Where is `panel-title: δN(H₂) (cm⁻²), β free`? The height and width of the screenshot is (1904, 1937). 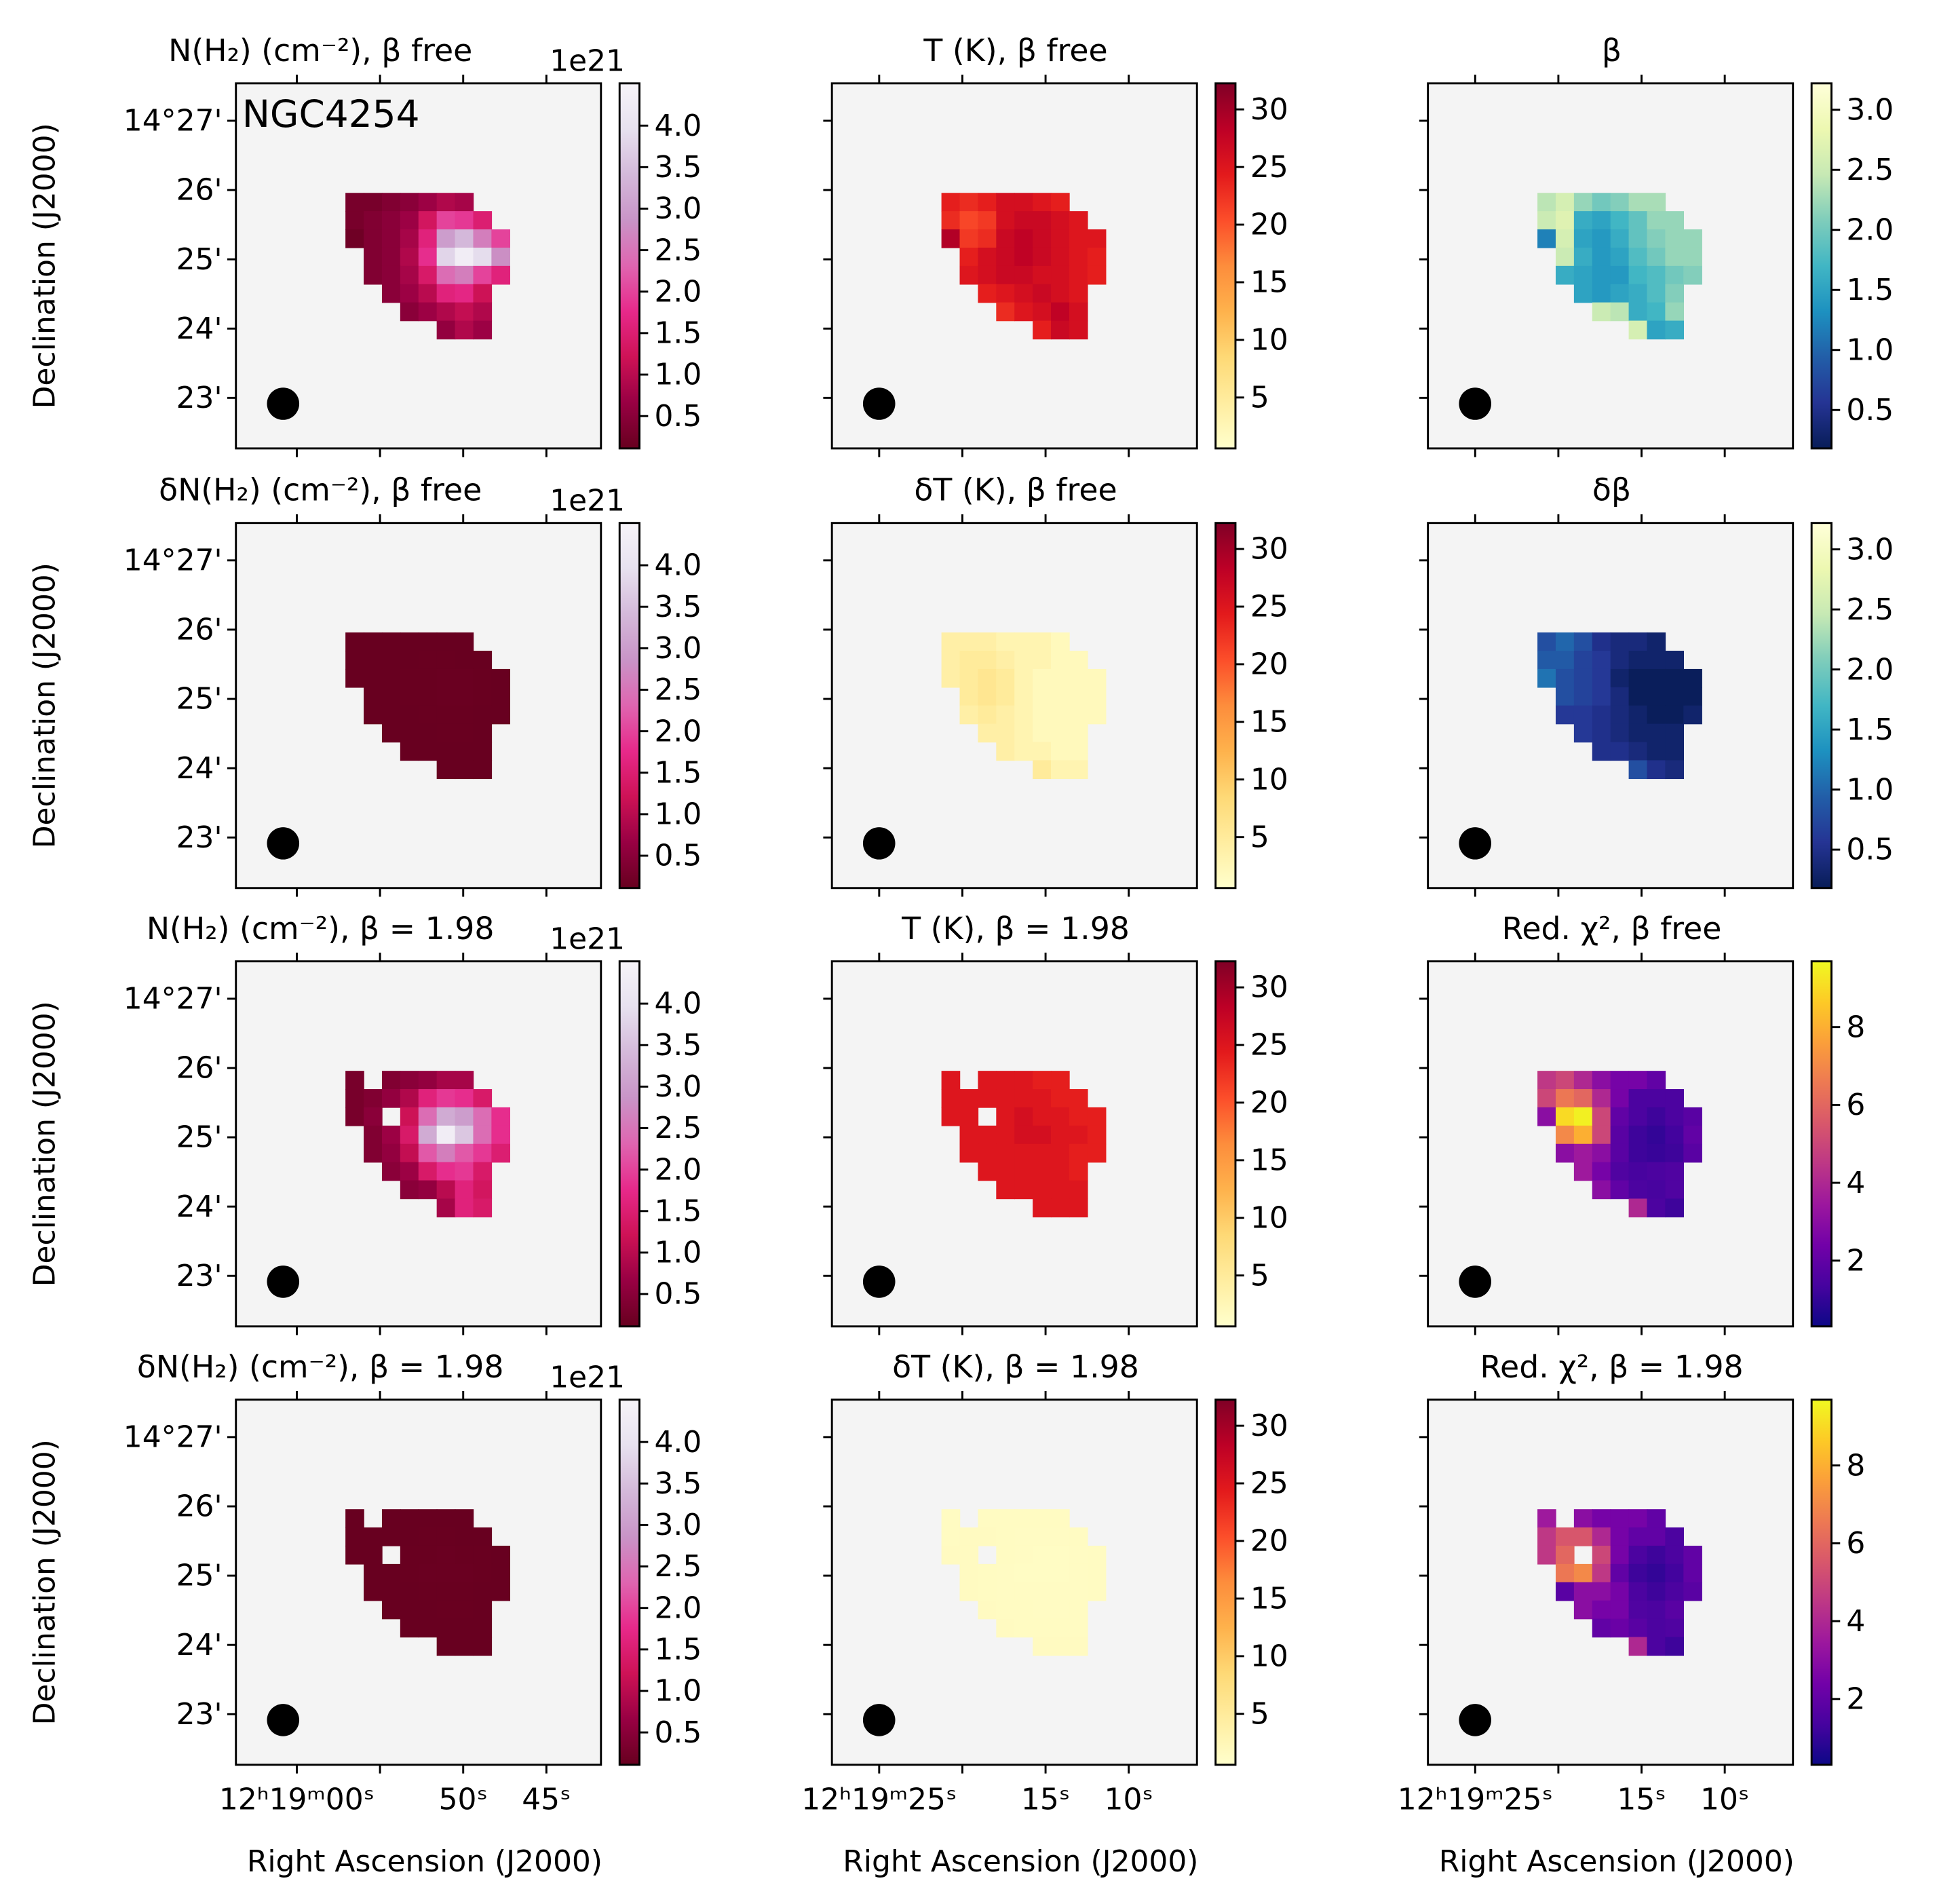
panel-title: δN(H₂) (cm⁻²), β free is located at coordinates (320, 490).